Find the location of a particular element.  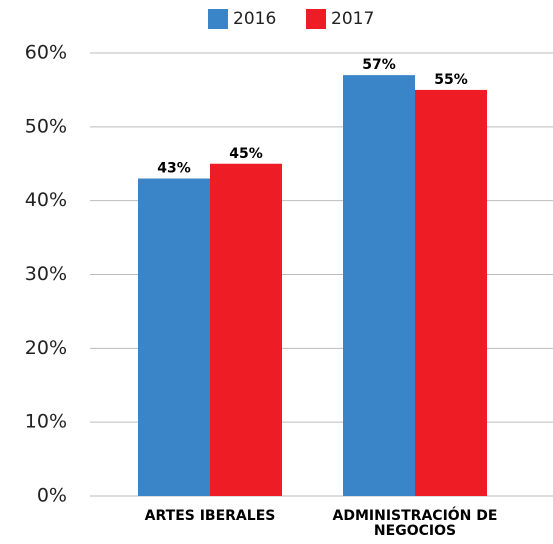

x-tick-label: ADMINISTRACIÓN DE NEGOCIOS is located at coordinates (415, 523).